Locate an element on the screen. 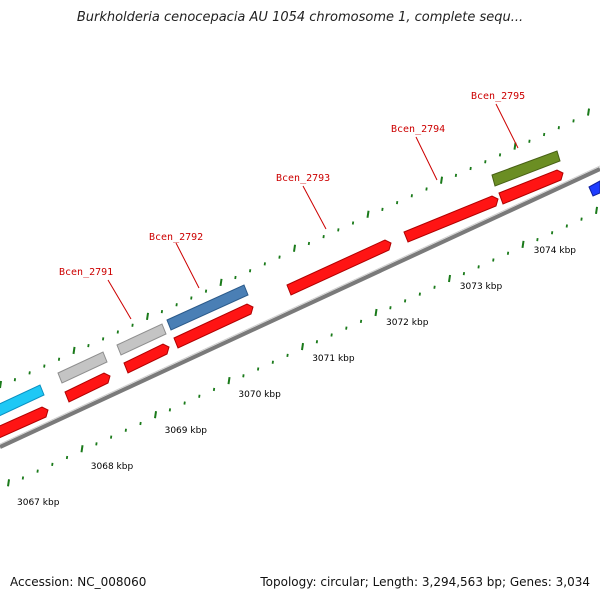  ruler-label: 3068 kbp is located at coordinates (112, 467).